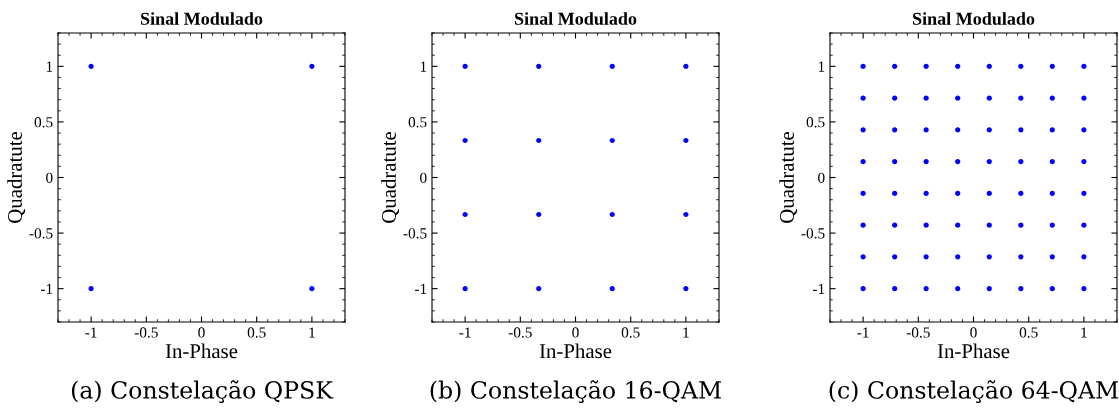 The width and height of the screenshot is (1119, 412). I want to click on text: (a) Constelação QPSK, so click(202, 392).